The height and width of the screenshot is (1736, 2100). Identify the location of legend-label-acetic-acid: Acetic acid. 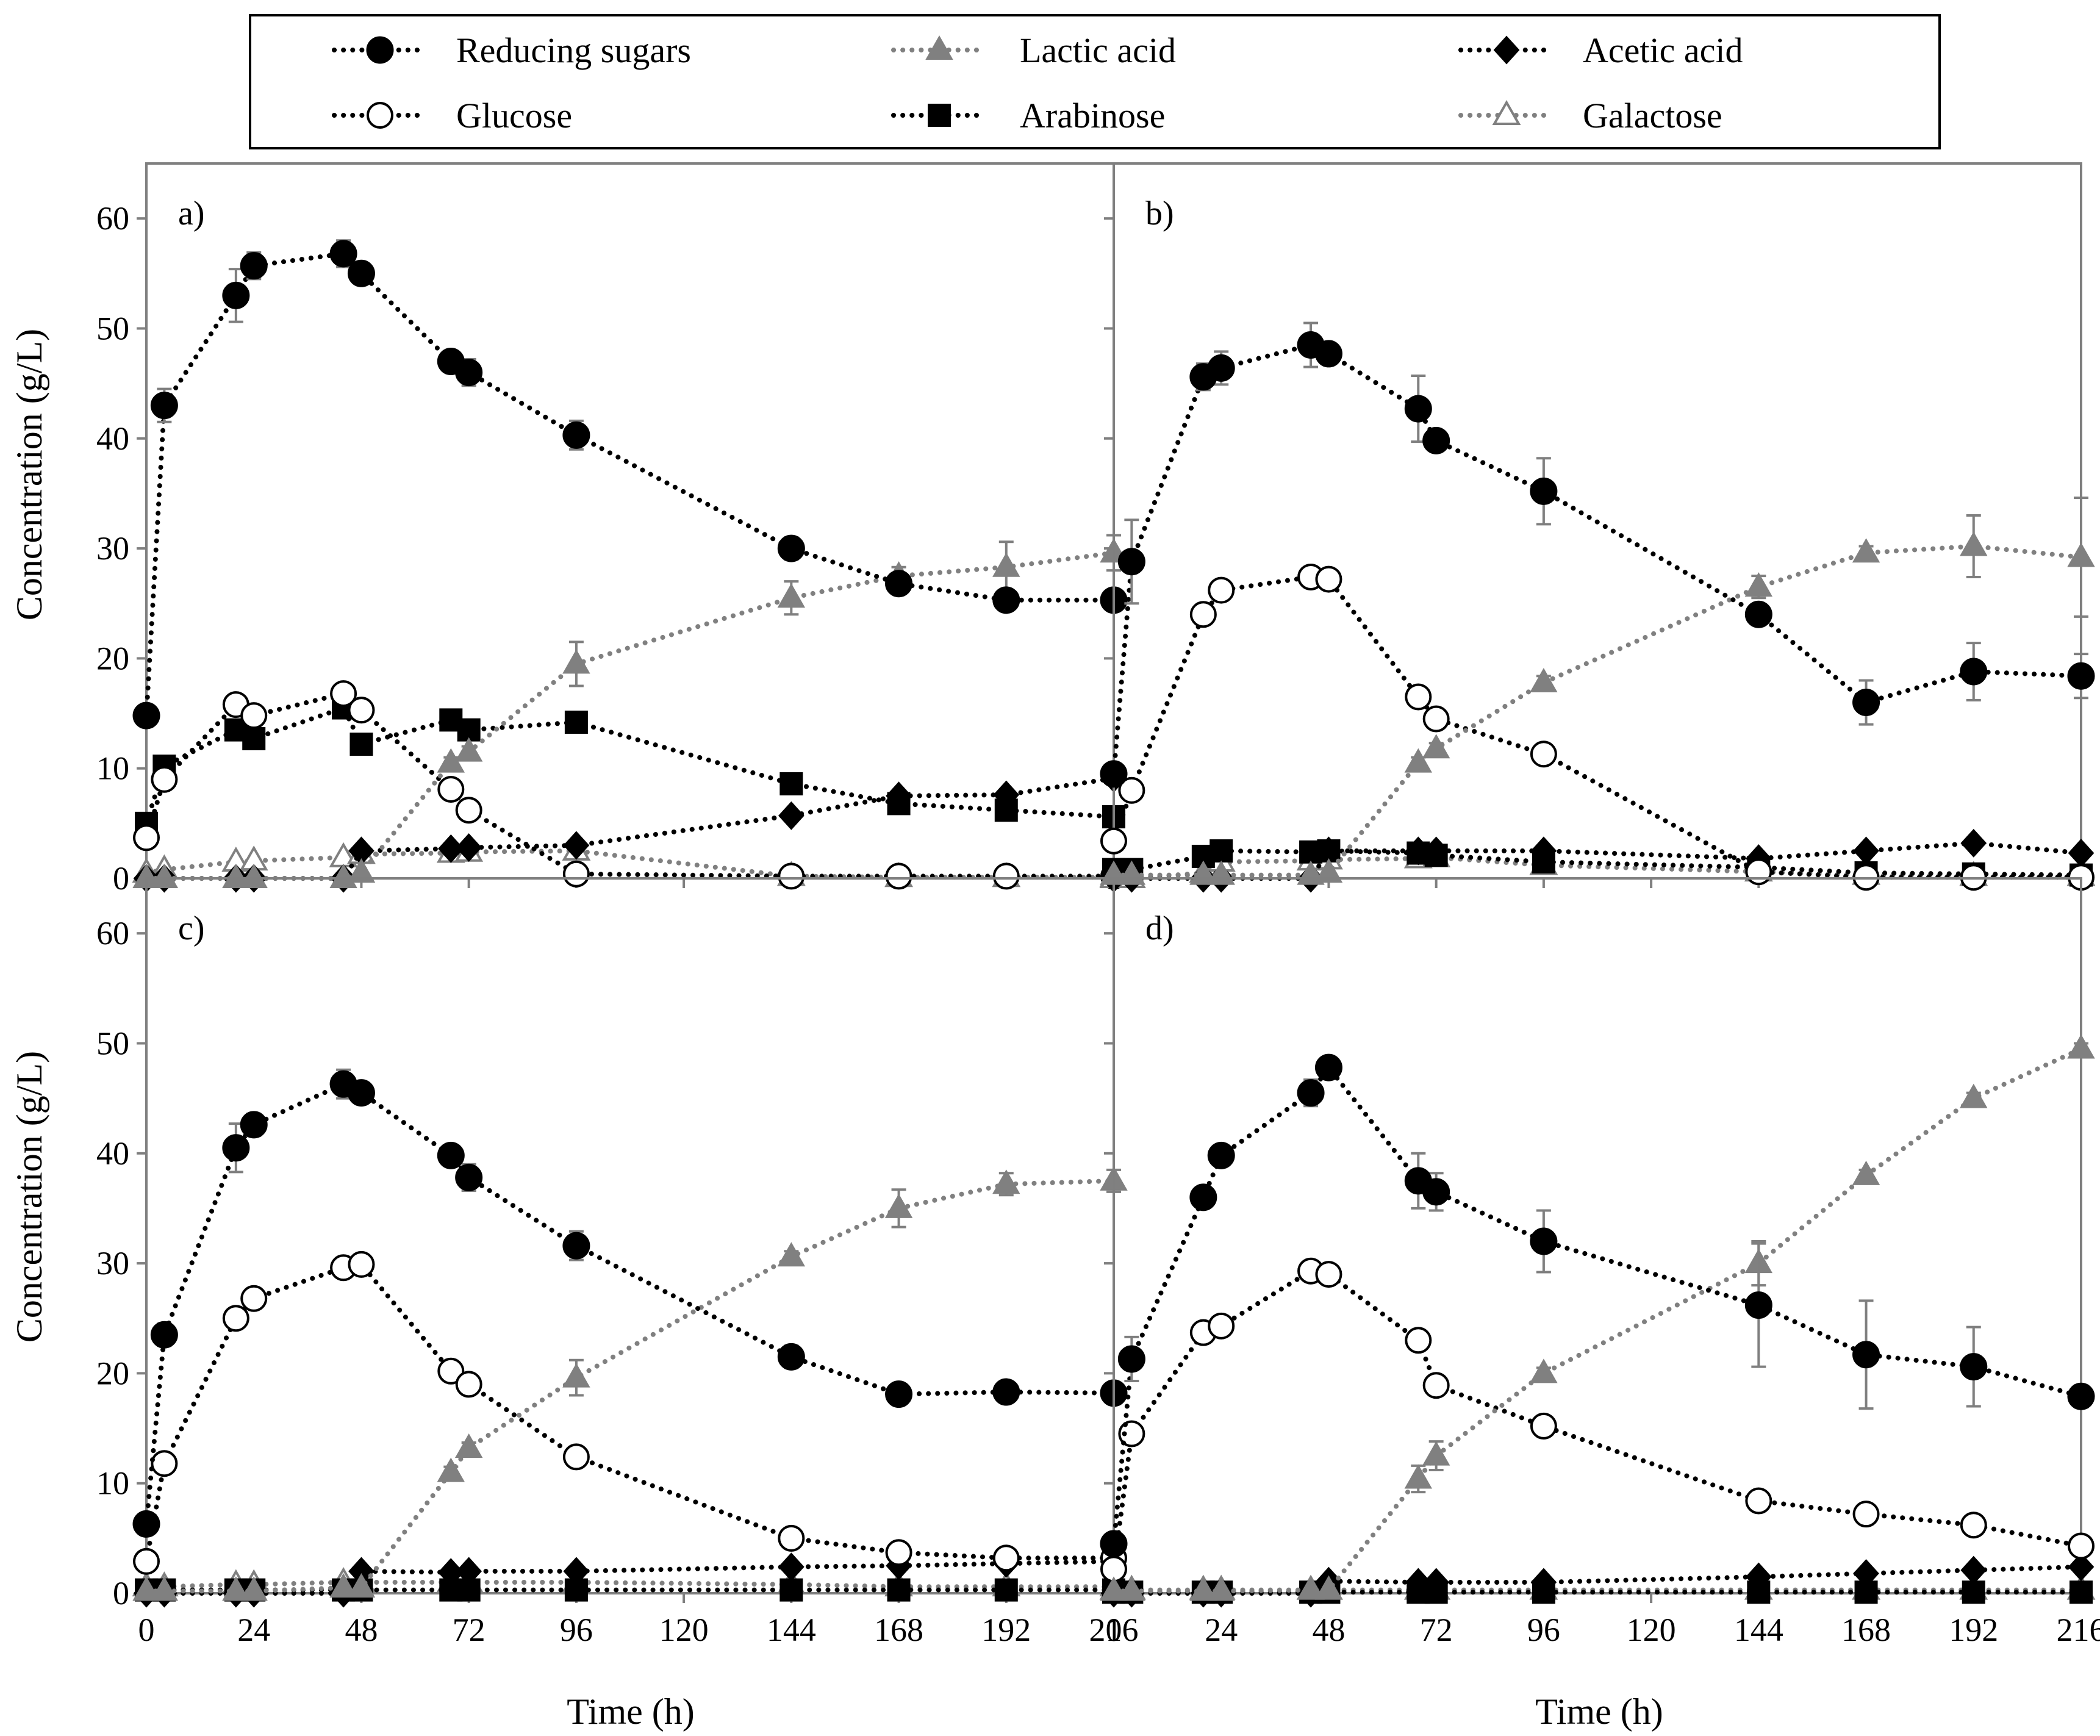
(1663, 50).